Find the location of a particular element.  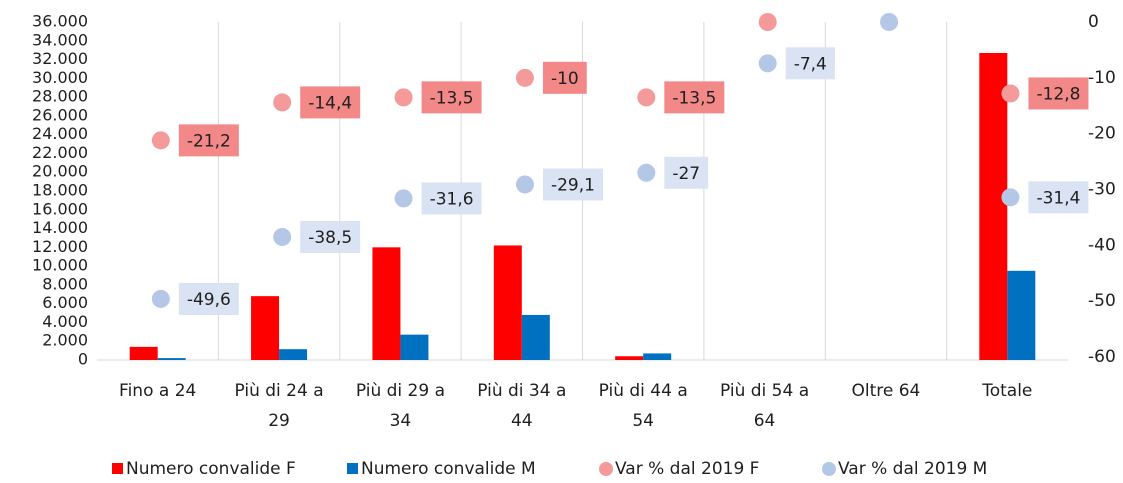

y-tick-label: 22.000 is located at coordinates (60, 152).